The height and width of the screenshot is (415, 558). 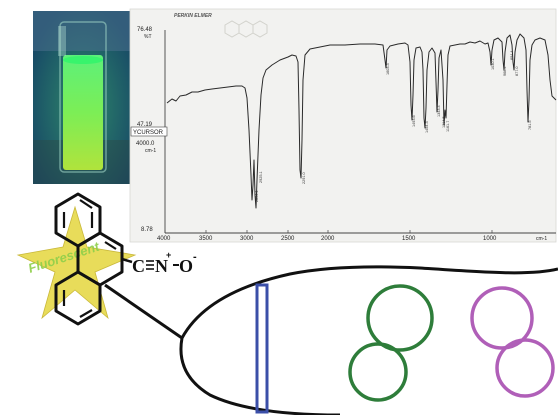 What do you see at coordinates (512, 55) in the screenshot?
I see `peak-label: 894.4` at bounding box center [512, 55].